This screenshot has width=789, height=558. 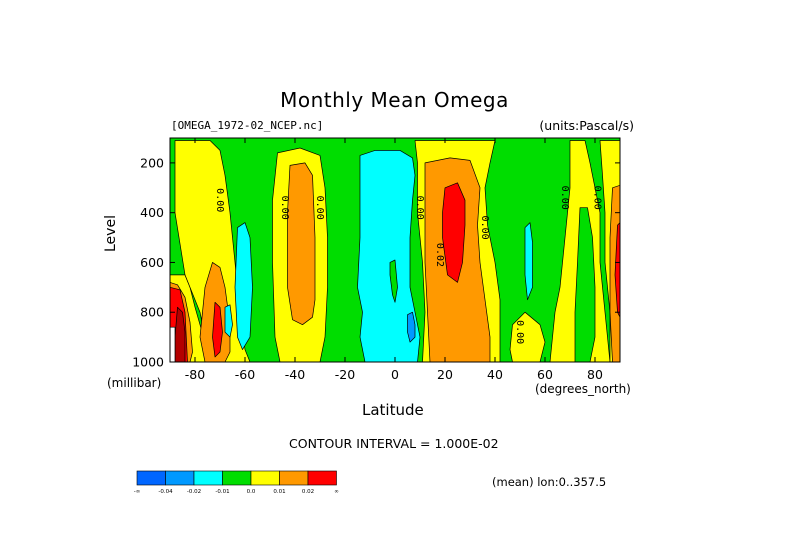 What do you see at coordinates (137, 492) in the screenshot?
I see `colorbar-label-0: -∞` at bounding box center [137, 492].